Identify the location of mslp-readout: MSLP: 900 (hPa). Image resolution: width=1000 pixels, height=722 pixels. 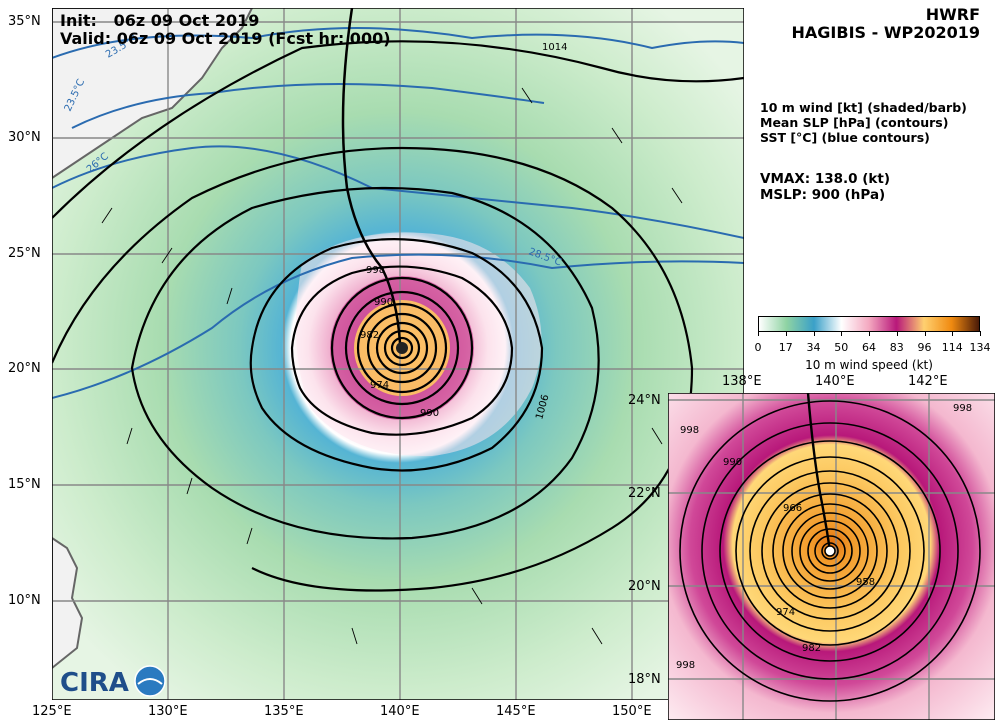
(823, 195).